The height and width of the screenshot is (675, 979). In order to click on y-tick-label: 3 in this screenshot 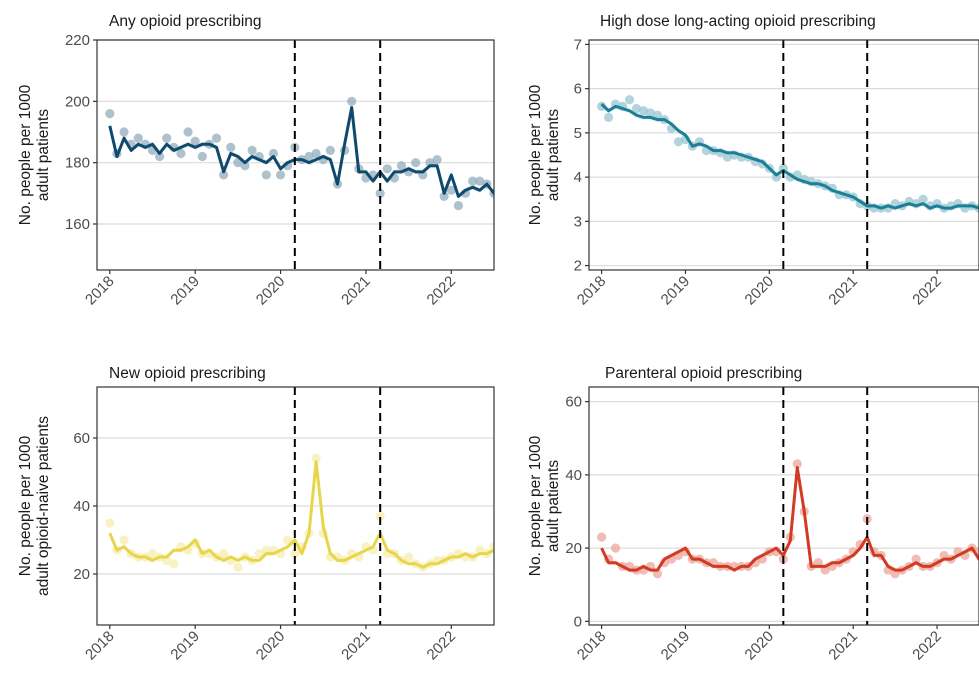, I will do `click(578, 221)`.